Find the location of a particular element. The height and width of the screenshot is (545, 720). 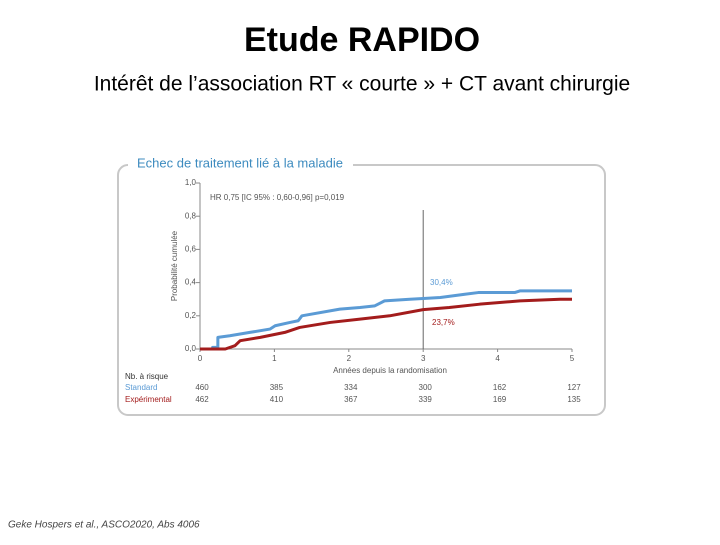

chart-title: Echec de traitement lié à la maladie is located at coordinates (240, 162).